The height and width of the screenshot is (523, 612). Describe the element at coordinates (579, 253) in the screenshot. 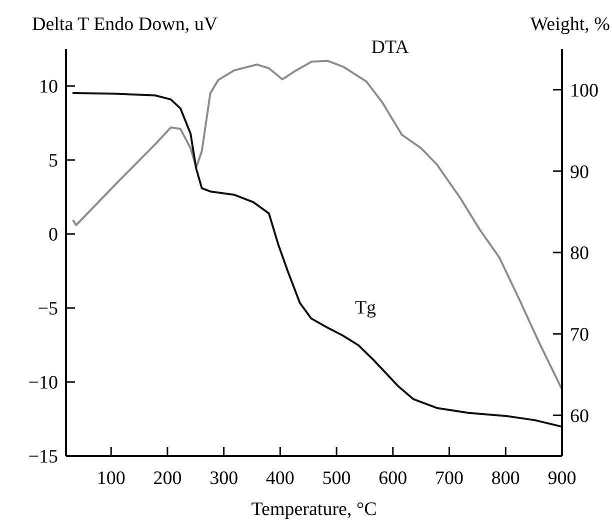

I see `y2-tick-label: 80` at that location.